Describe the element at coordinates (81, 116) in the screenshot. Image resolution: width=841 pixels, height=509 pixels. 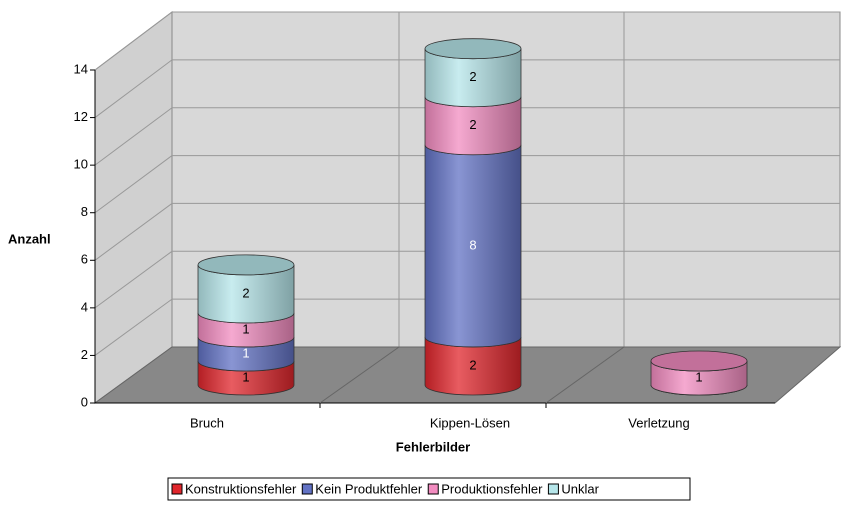
I see `y-tick-label: 12` at that location.